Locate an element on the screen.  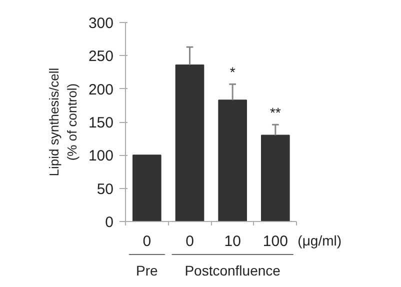
annotation: ** is located at coordinates (276, 112).